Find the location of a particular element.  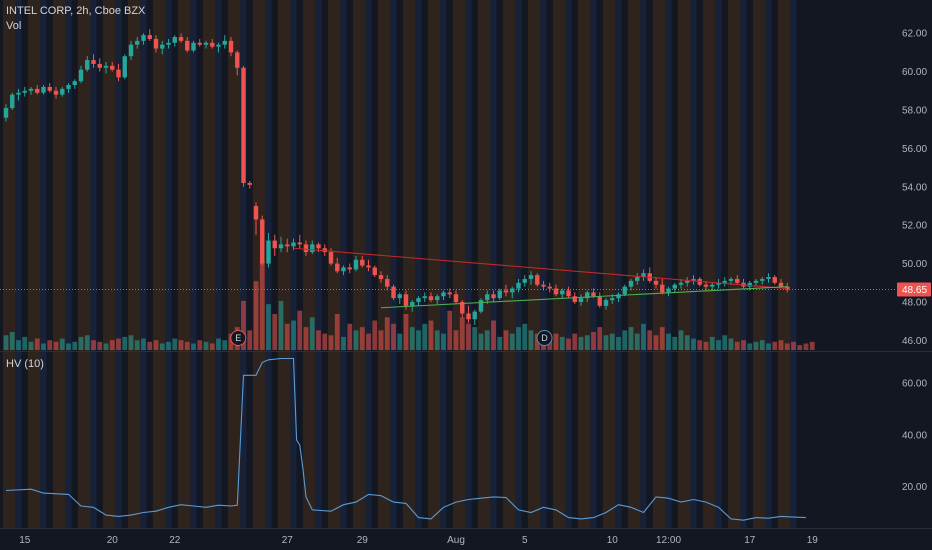

time-axis: 15 20 22 27 29 Aug 5 10 12:00 17 19 is located at coordinates (418, 540).